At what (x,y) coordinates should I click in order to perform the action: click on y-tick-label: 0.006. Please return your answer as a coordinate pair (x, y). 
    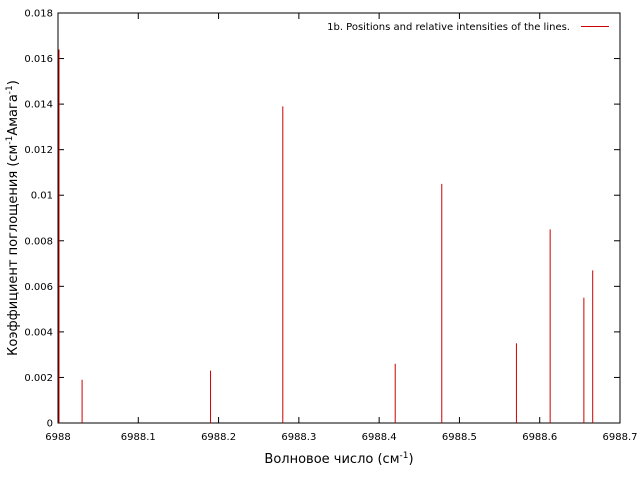
    Looking at the image, I should click on (38, 287).